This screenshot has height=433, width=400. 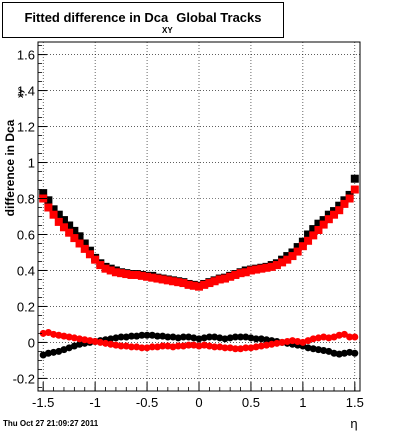 What do you see at coordinates (95, 402) in the screenshot?
I see `x-tick-label: -1` at bounding box center [95, 402].